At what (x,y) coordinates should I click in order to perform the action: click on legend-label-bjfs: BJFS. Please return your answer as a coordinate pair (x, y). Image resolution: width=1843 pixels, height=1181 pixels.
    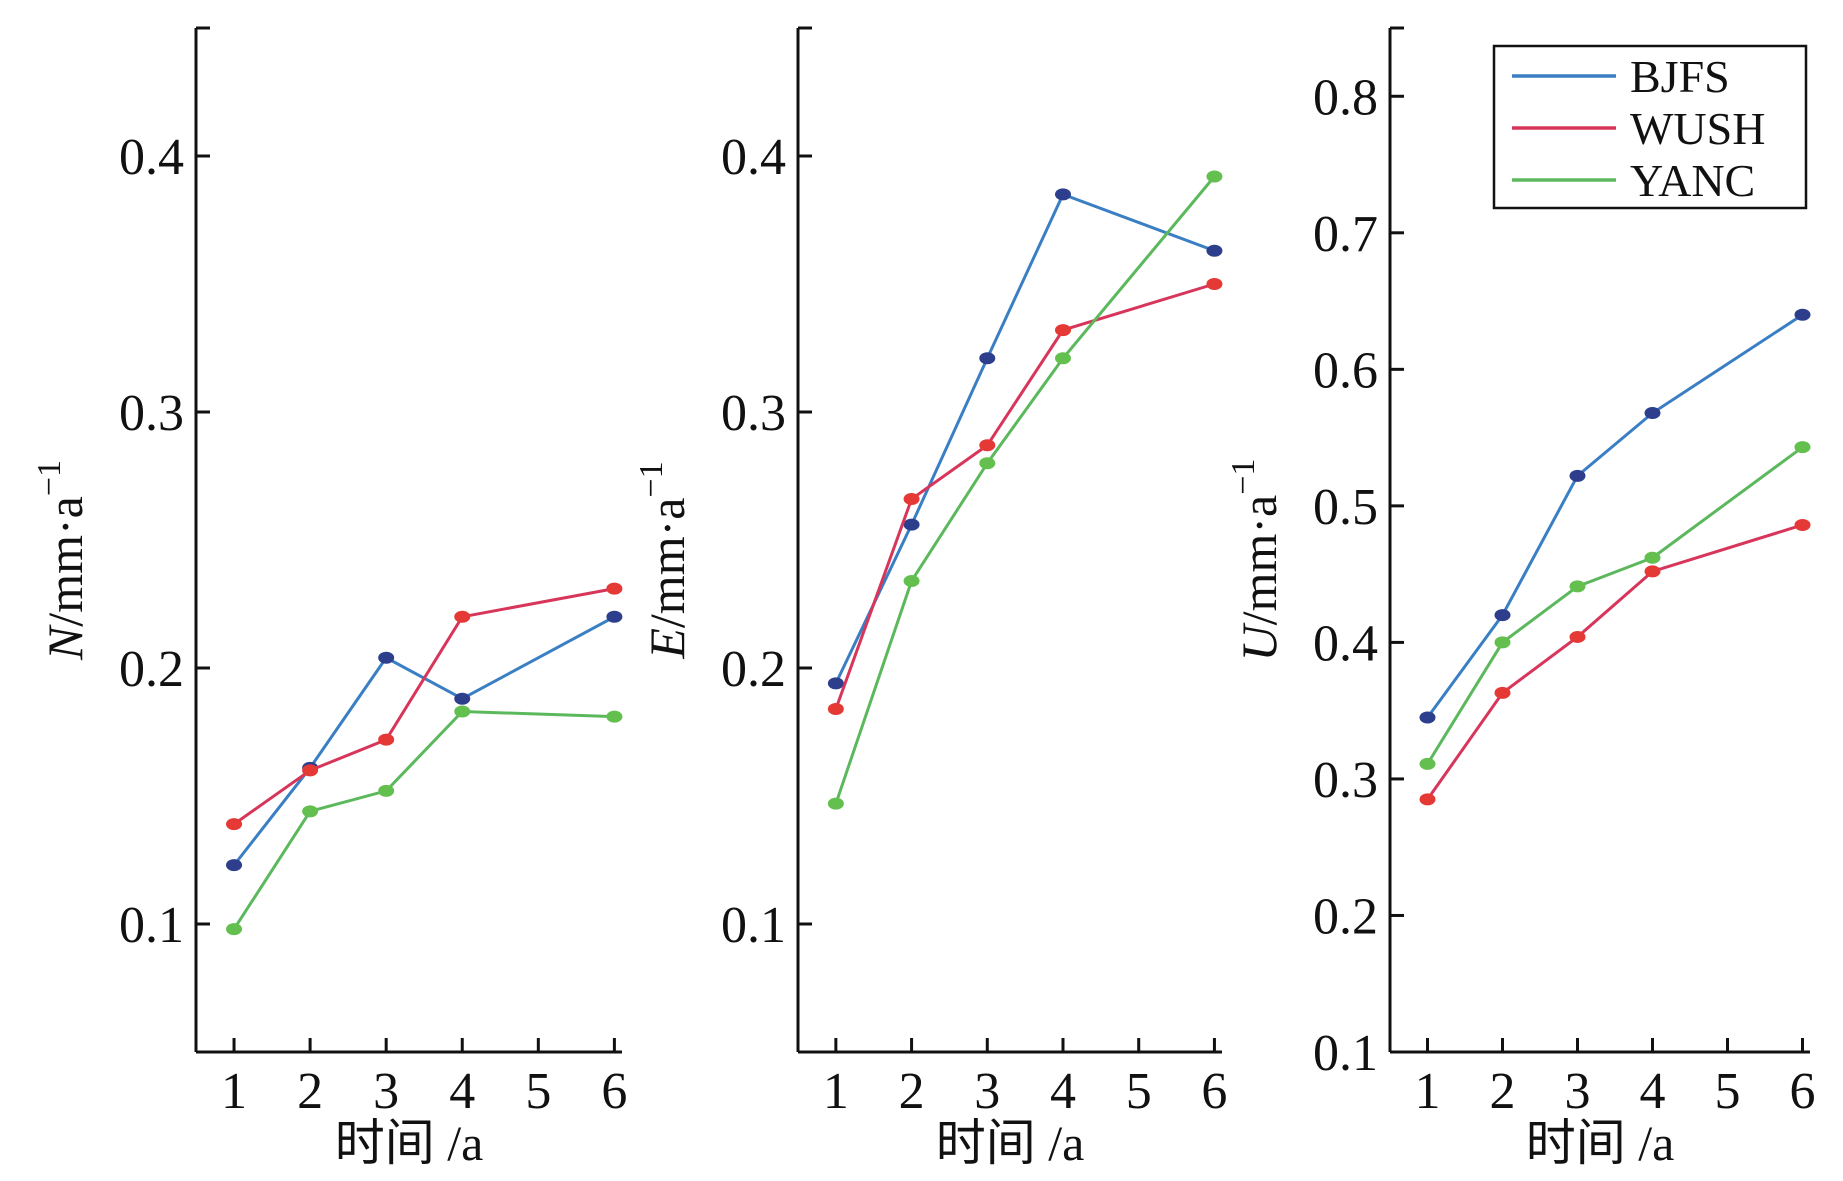
    Looking at the image, I should click on (1680, 76).